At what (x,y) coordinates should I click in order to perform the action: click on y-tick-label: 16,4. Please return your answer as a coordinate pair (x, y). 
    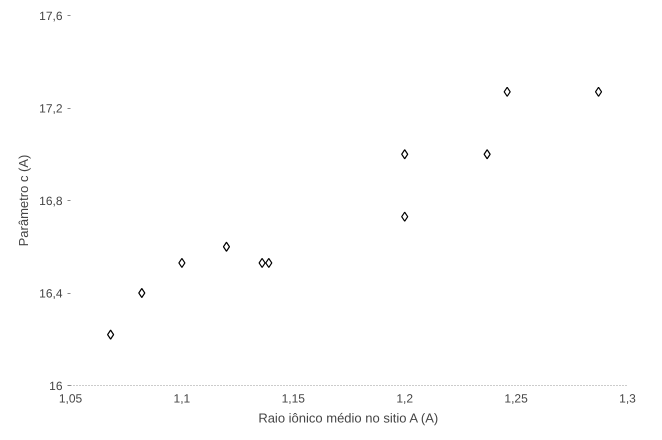
    Looking at the image, I should click on (51, 293).